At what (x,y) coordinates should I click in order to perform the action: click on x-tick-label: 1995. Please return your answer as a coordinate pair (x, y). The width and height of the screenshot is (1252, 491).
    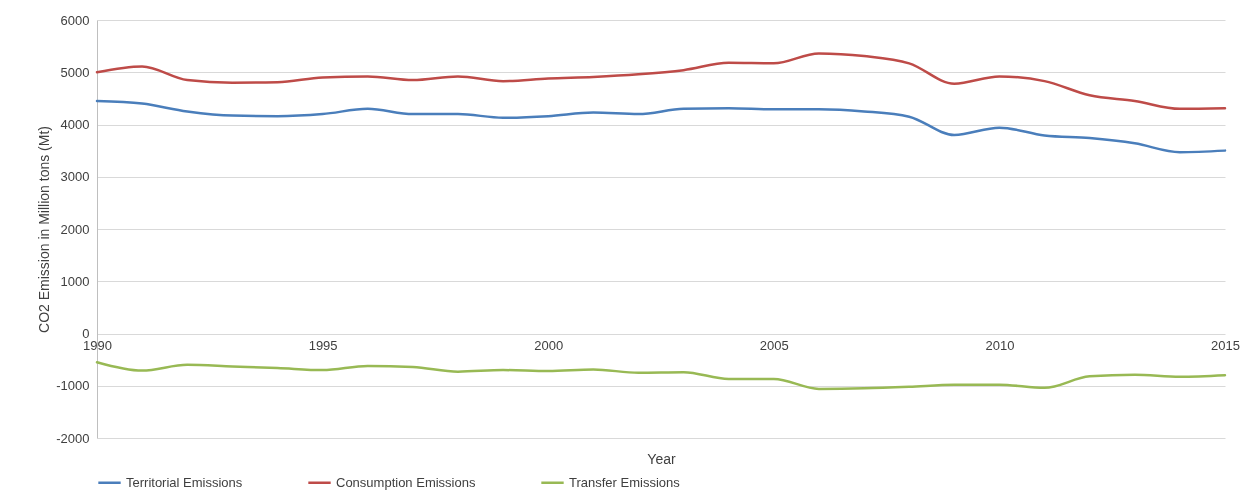
    Looking at the image, I should click on (323, 345).